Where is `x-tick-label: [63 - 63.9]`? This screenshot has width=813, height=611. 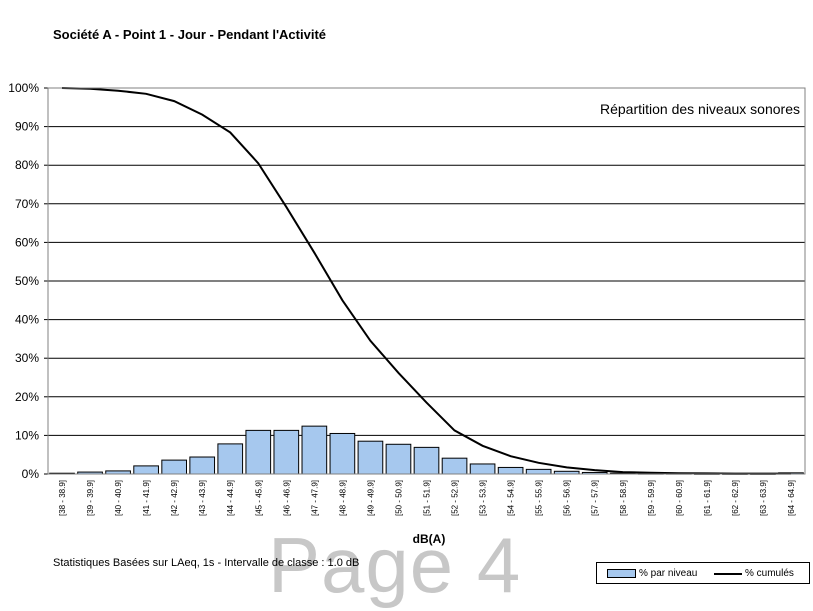 x-tick-label: [63 - 63.9] is located at coordinates (763, 498).